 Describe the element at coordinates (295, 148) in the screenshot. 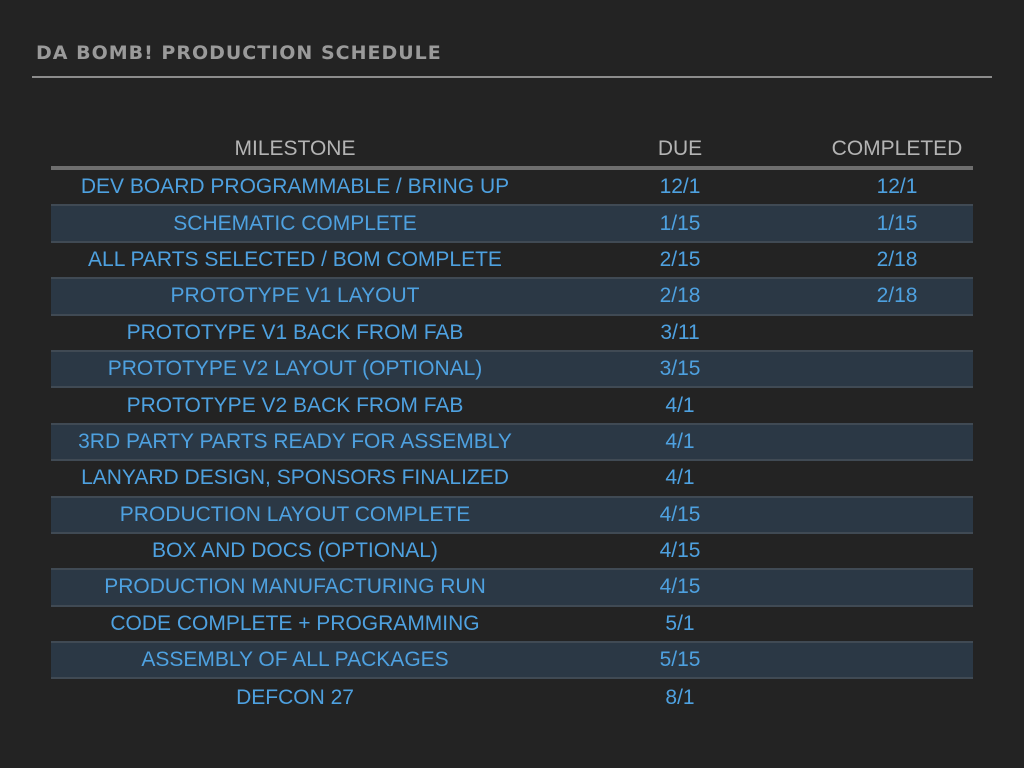

I see `header-milestone: MILESTONE` at that location.